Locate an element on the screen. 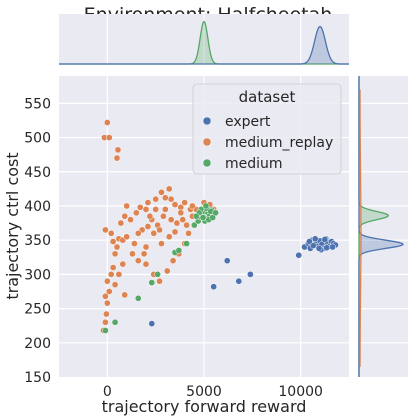 Image resolution: width=416 pixels, height=420 pixels. x-axis-label: trajectory forward reward is located at coordinates (204, 406).